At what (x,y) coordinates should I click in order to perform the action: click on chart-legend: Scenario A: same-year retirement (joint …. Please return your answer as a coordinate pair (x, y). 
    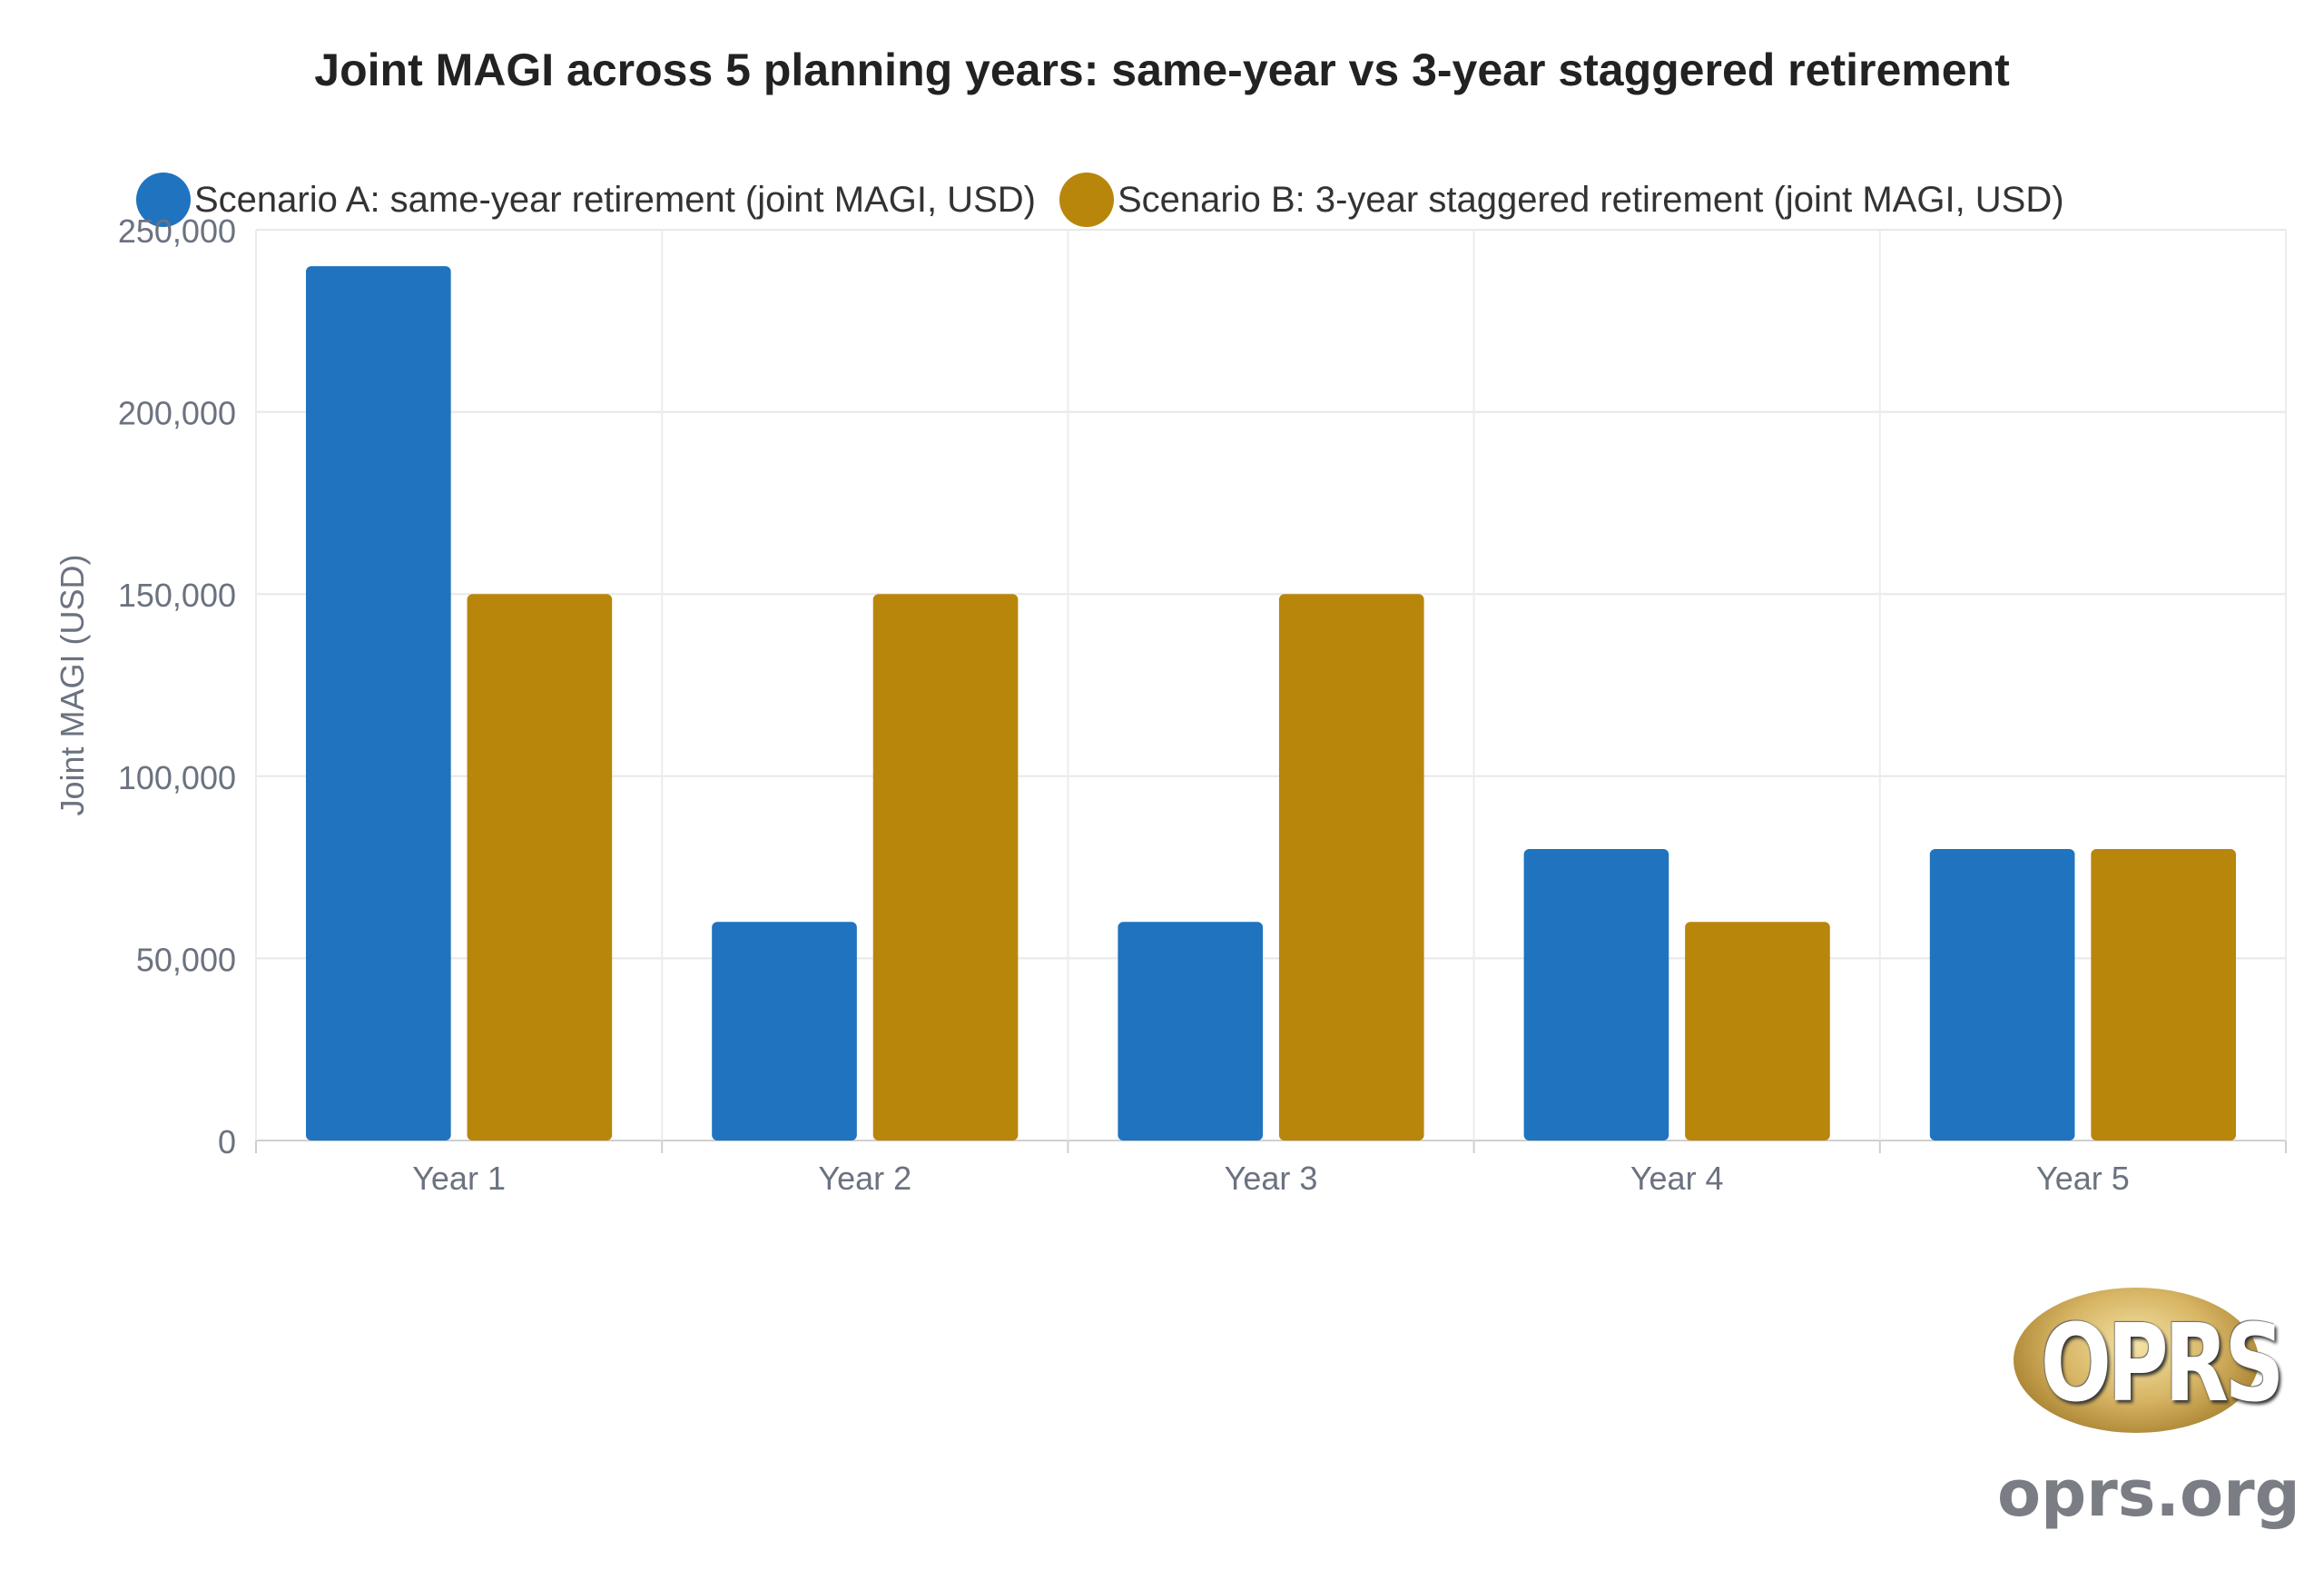
    Looking at the image, I should click on (1112, 200).